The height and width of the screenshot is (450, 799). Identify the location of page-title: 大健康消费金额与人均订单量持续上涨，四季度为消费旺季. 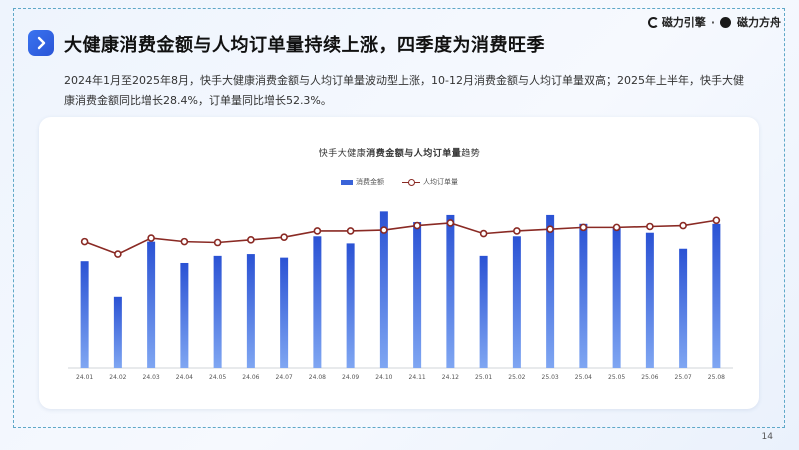
(304, 45).